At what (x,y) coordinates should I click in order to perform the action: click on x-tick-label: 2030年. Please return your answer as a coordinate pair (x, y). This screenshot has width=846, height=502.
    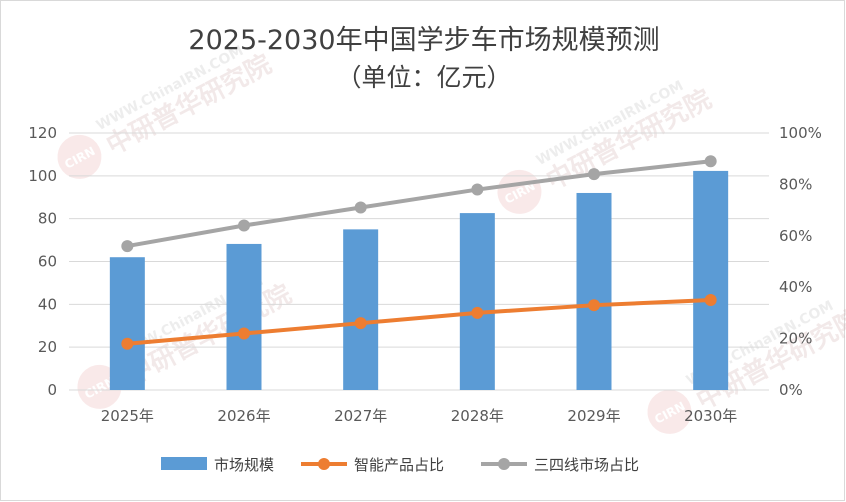
    Looking at the image, I should click on (710, 416).